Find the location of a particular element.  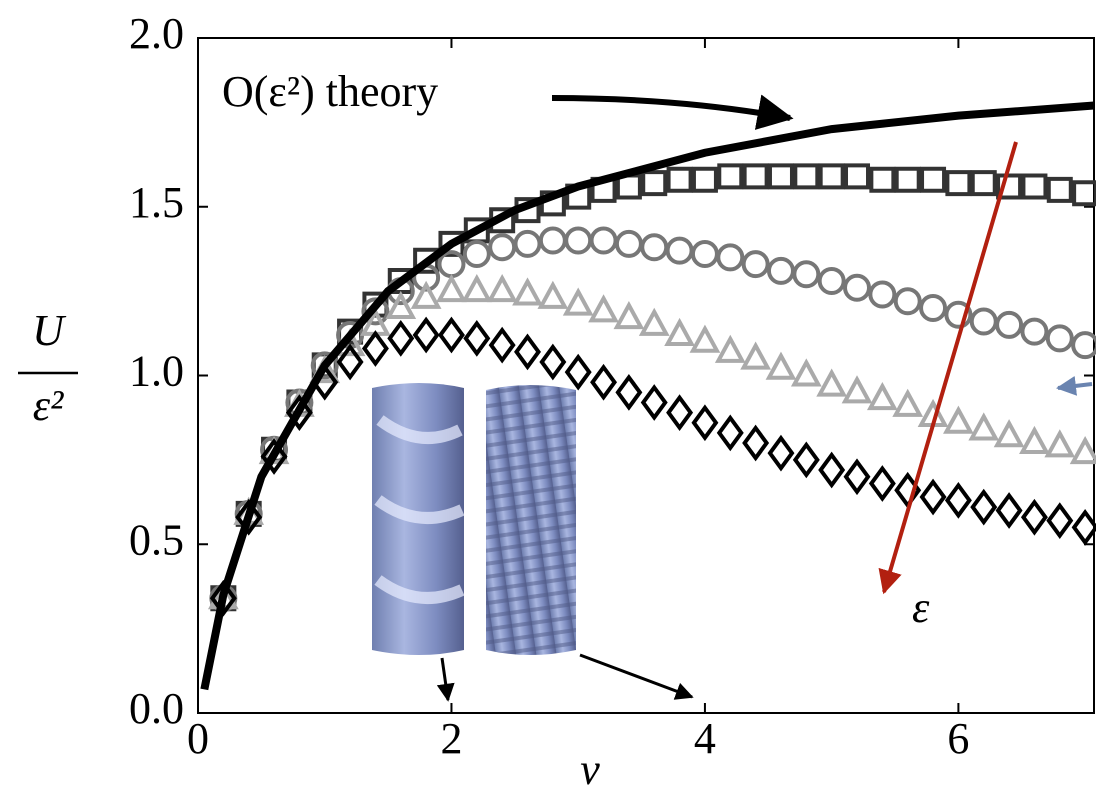

x-tick-label: 2 is located at coordinates (451, 738).